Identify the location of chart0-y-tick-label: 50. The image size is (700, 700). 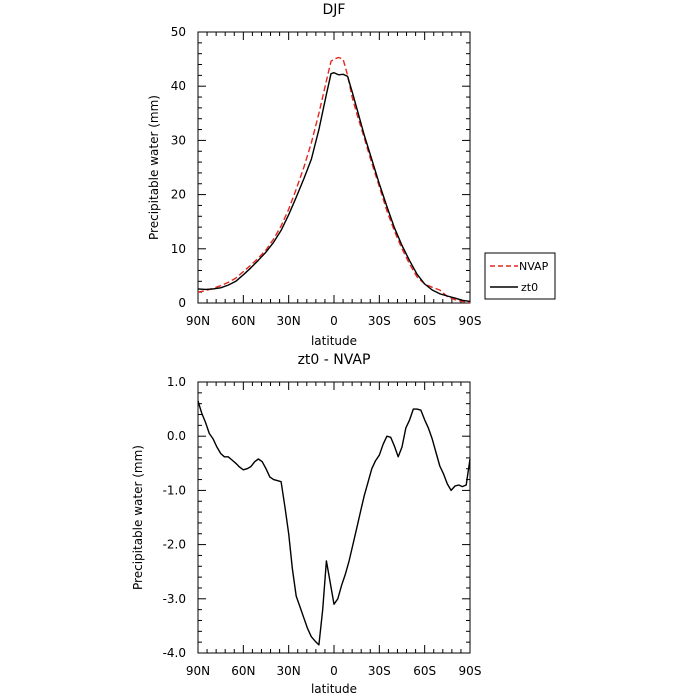
(178, 32).